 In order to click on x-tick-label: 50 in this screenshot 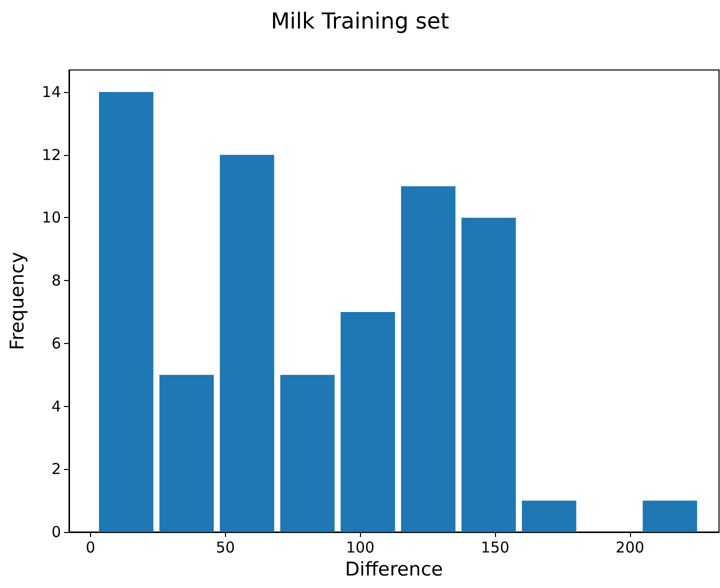, I will do `click(225, 547)`.